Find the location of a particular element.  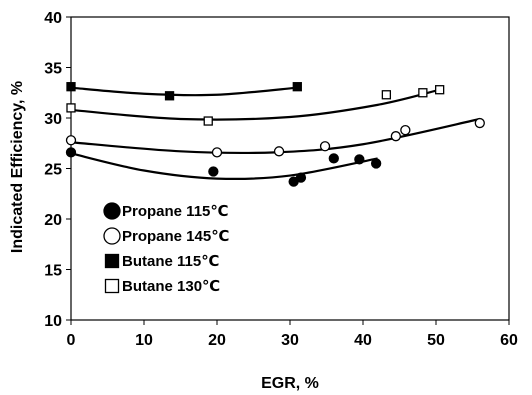

x-tick-label: 10 is located at coordinates (144, 340).